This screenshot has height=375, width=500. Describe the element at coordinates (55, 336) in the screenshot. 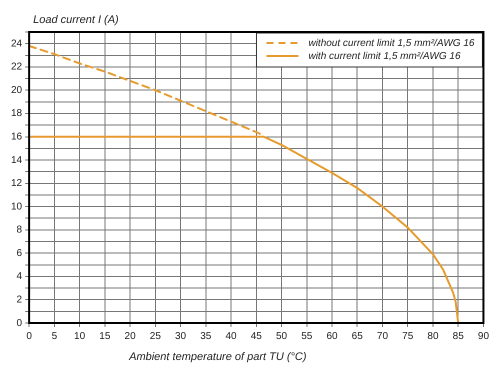

I see `x-tick-label: 5` at that location.